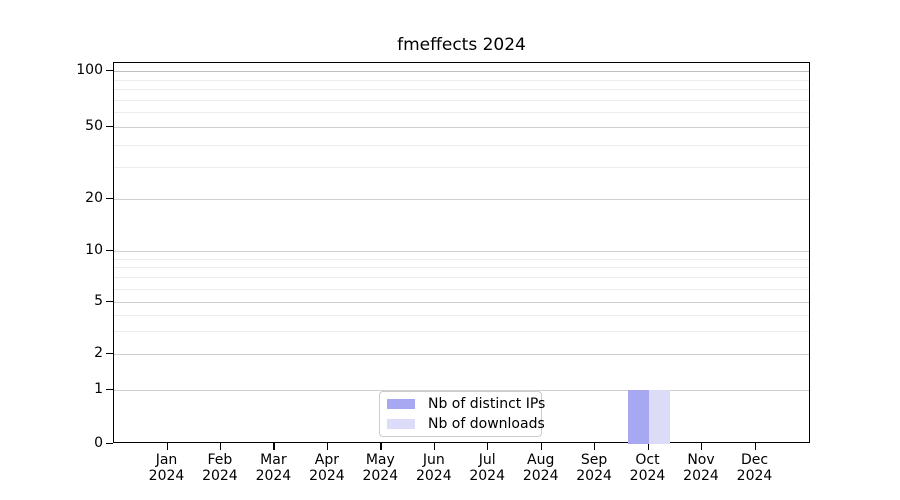  What do you see at coordinates (94, 126) in the screenshot?
I see `y-tick-label: 50` at bounding box center [94, 126].